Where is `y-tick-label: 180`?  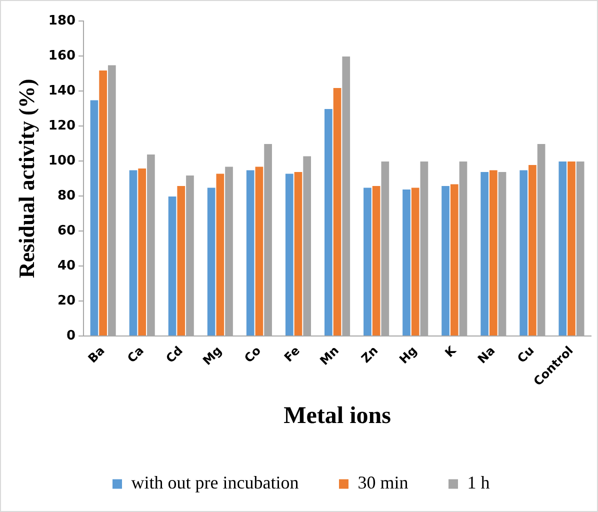 y-tick-label: 180 is located at coordinates (62, 20).